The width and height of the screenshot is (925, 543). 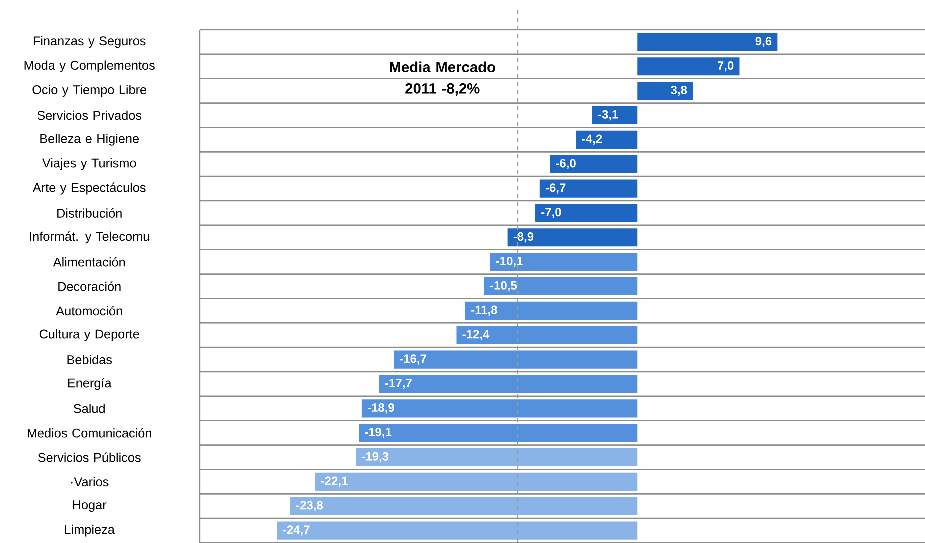 I want to click on y-tick-label: Salud, so click(x=89, y=409).